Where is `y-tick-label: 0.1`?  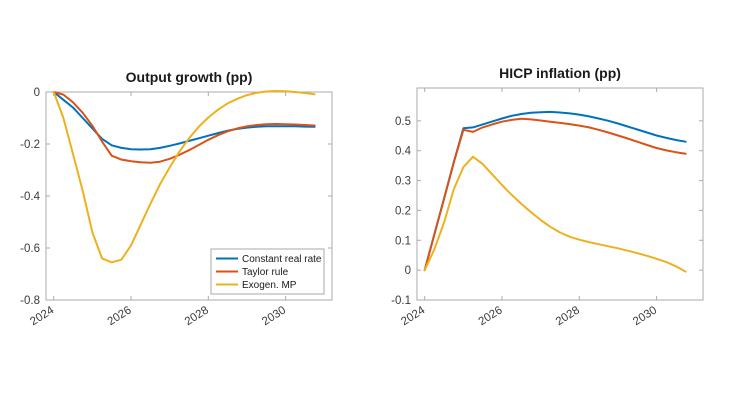 y-tick-label: 0.1 is located at coordinates (403, 241).